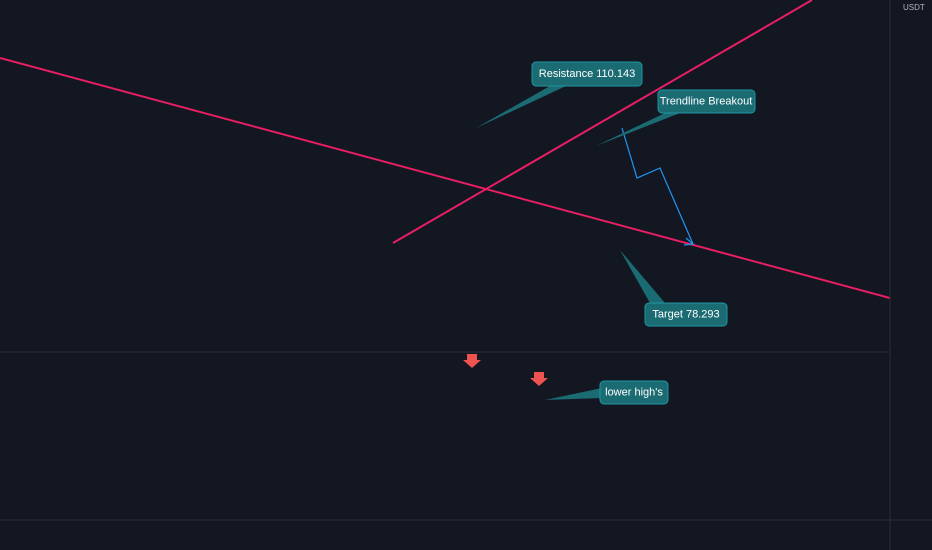 Image resolution: width=932 pixels, height=550 pixels. I want to click on annotation: Trendline Breakout, so click(706, 101).